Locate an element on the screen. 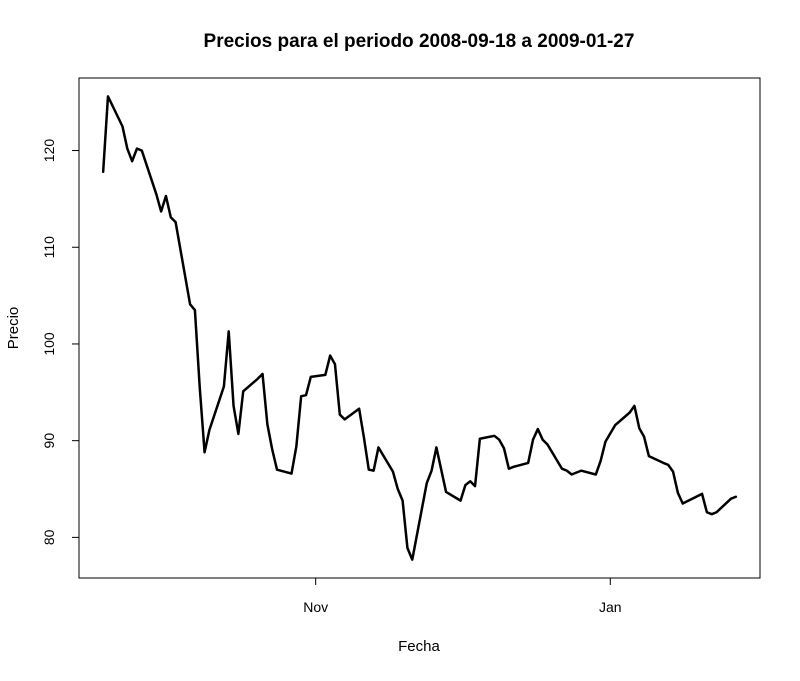 The height and width of the screenshot is (681, 800). y-axis: 80 90 100 110 120 is located at coordinates (60, 342).